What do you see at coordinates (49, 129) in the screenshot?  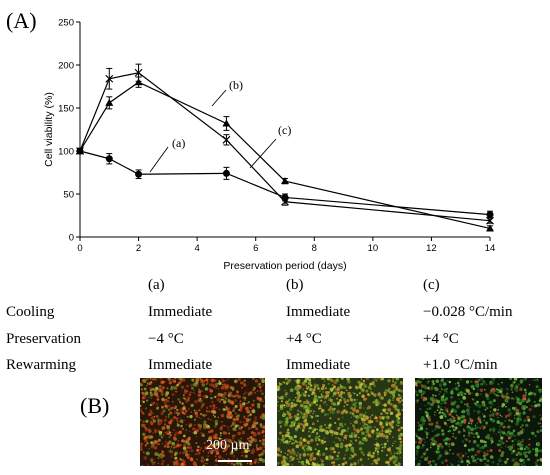 I see `y-axis-label: Cell viability (%)` at bounding box center [49, 129].